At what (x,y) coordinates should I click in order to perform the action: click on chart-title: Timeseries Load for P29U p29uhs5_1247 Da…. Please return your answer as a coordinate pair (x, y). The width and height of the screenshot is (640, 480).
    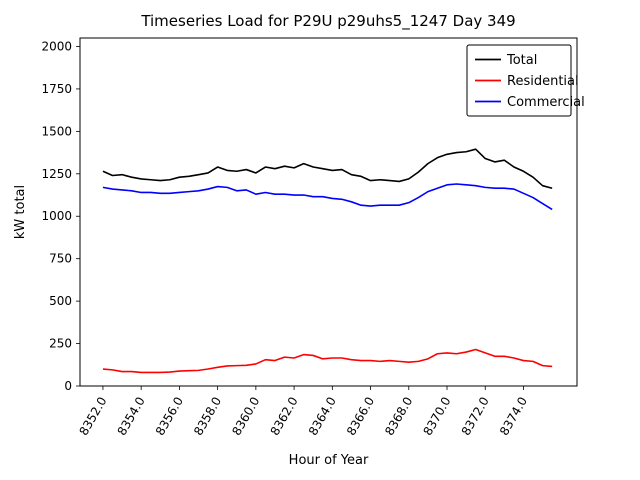
    Looking at the image, I should click on (327, 21).